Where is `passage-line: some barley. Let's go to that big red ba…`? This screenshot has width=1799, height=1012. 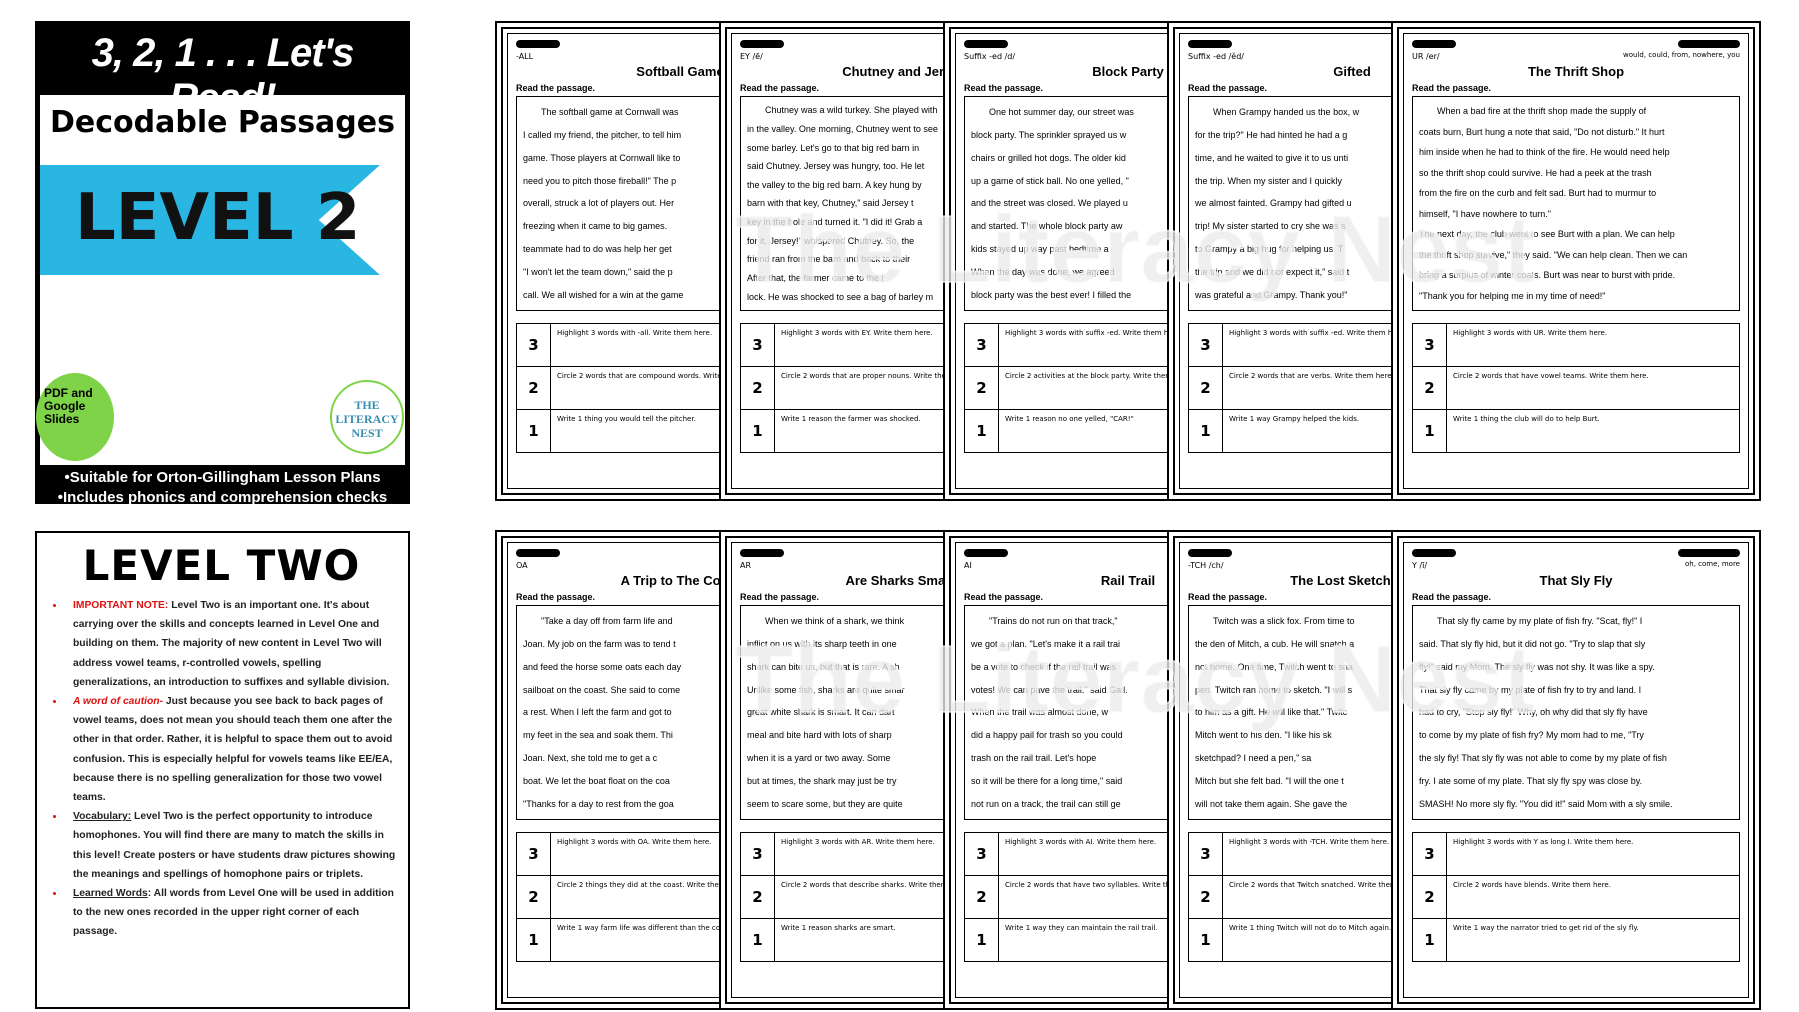
passage-line: some barley. Let's go to that big red ba… is located at coordinates (833, 147).